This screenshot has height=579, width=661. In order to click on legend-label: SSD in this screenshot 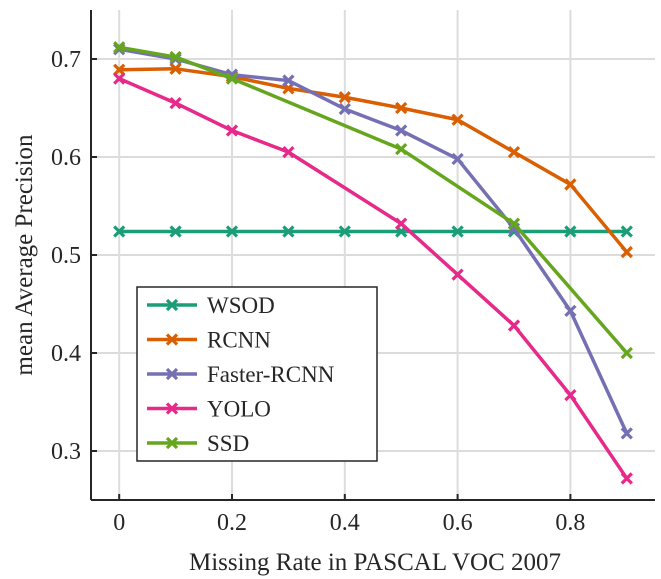, I will do `click(228, 443)`.